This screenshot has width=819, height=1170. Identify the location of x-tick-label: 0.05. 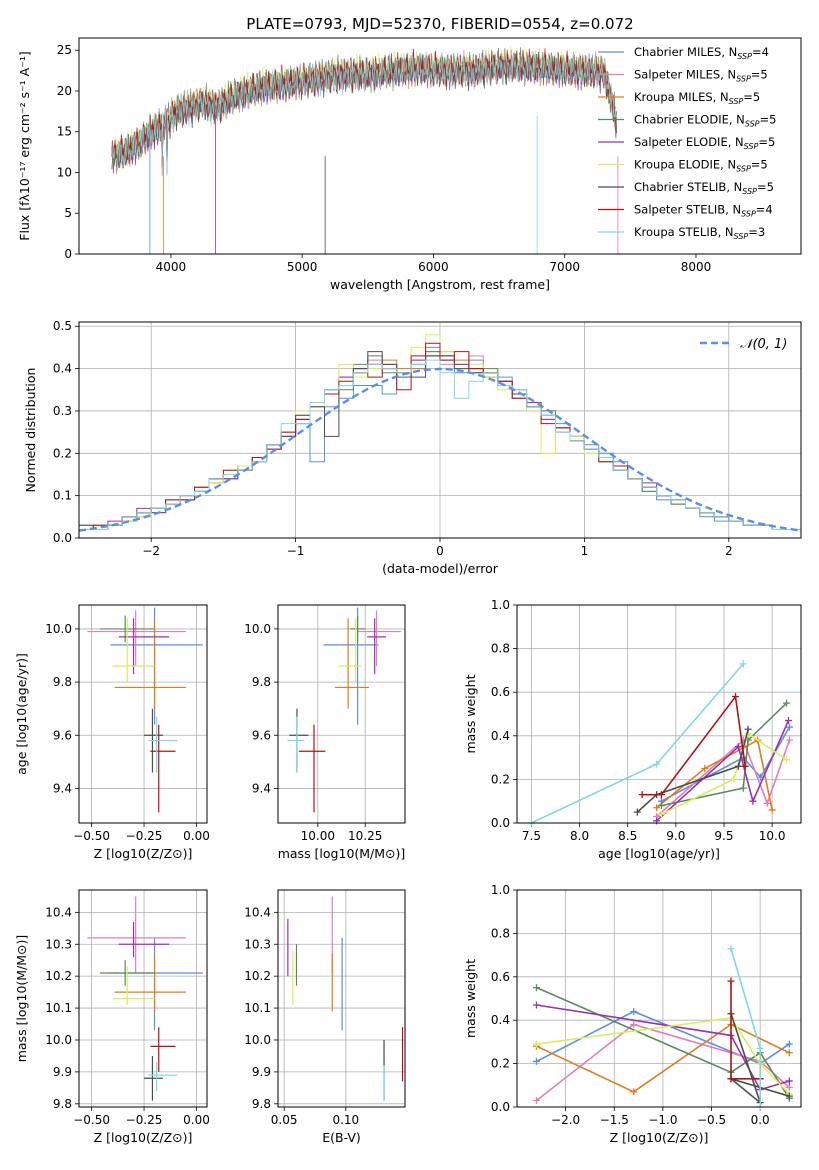
(284, 1120).